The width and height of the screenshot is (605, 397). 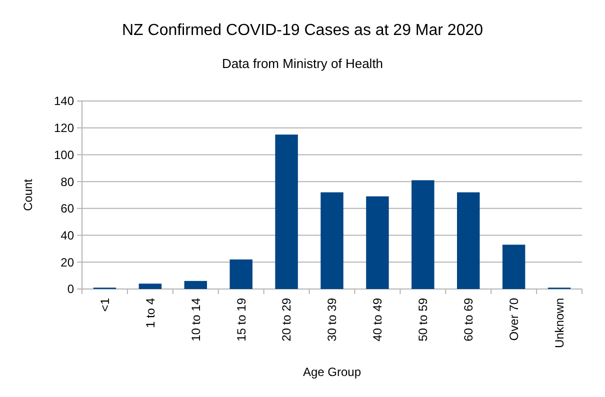 What do you see at coordinates (559, 323) in the screenshot?
I see `x-tick-label: Unknown` at bounding box center [559, 323].